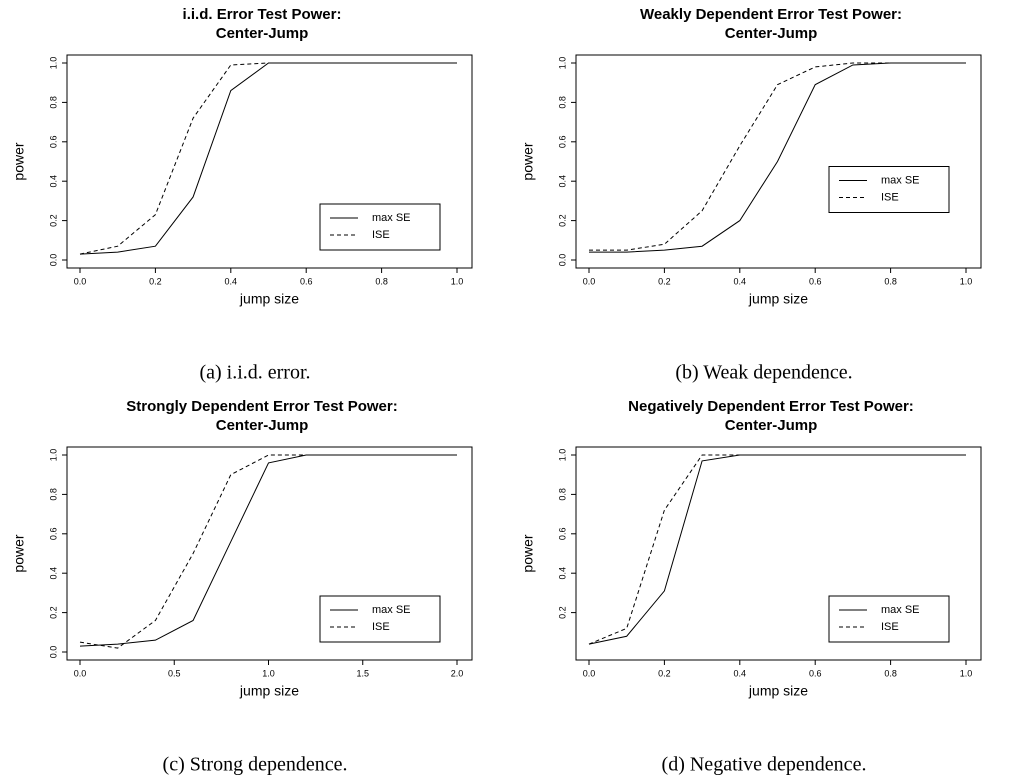  I want to click on x-tick-label: 0.5, so click(174, 673).